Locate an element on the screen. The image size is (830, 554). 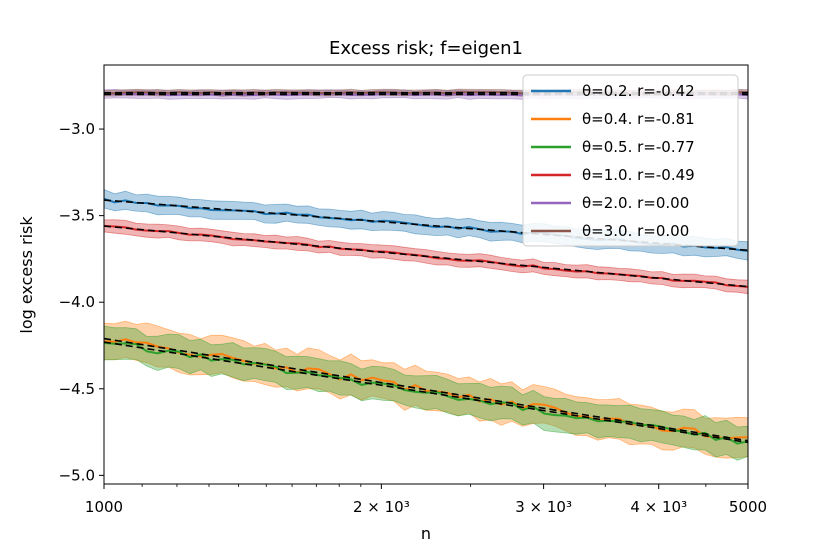
x-tick-label: 2 × 10³ is located at coordinates (381, 507).